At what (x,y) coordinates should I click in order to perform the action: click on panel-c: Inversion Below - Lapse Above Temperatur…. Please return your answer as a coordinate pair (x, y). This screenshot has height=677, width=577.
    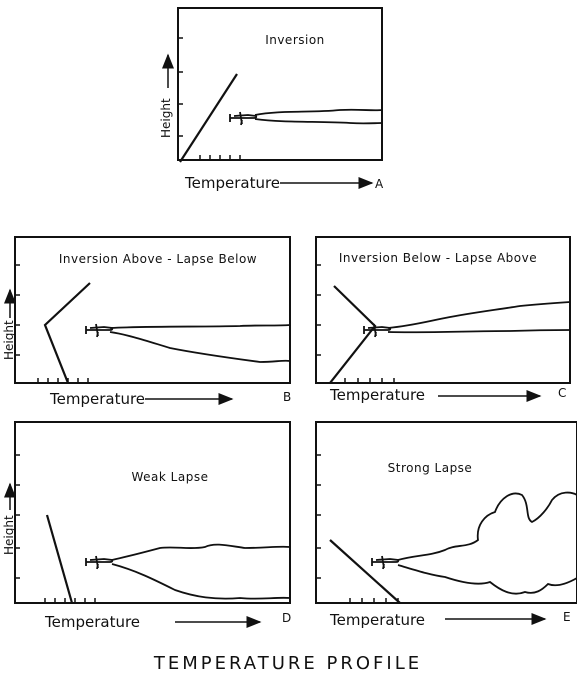
    Looking at the image, I should click on (443, 320).